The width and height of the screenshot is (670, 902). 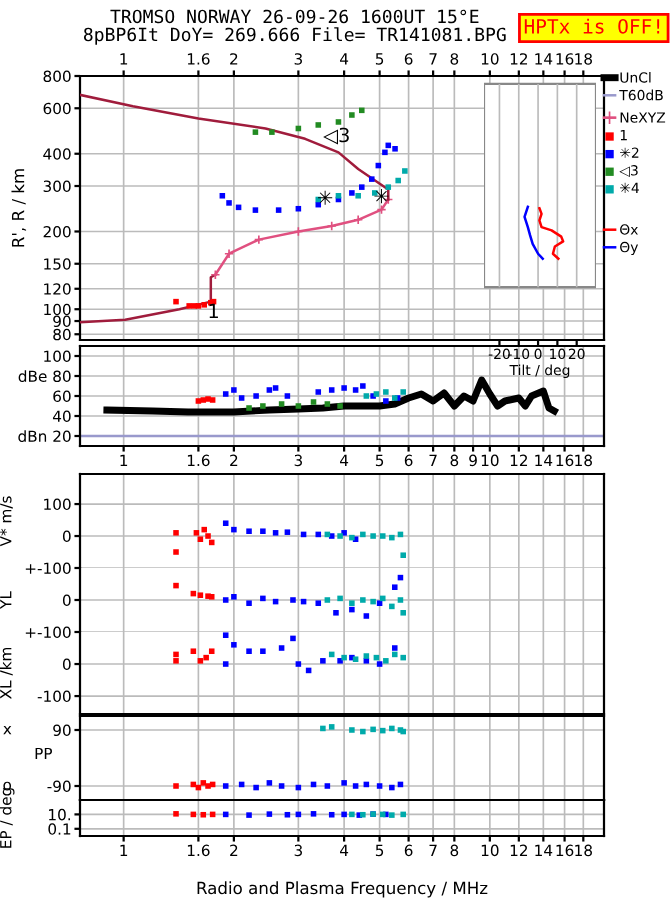 What do you see at coordinates (294, 36) in the screenshot?
I see `chart-subtitle: 8pBP6It DoY= 269.666 File= TR141081.BPG` at bounding box center [294, 36].